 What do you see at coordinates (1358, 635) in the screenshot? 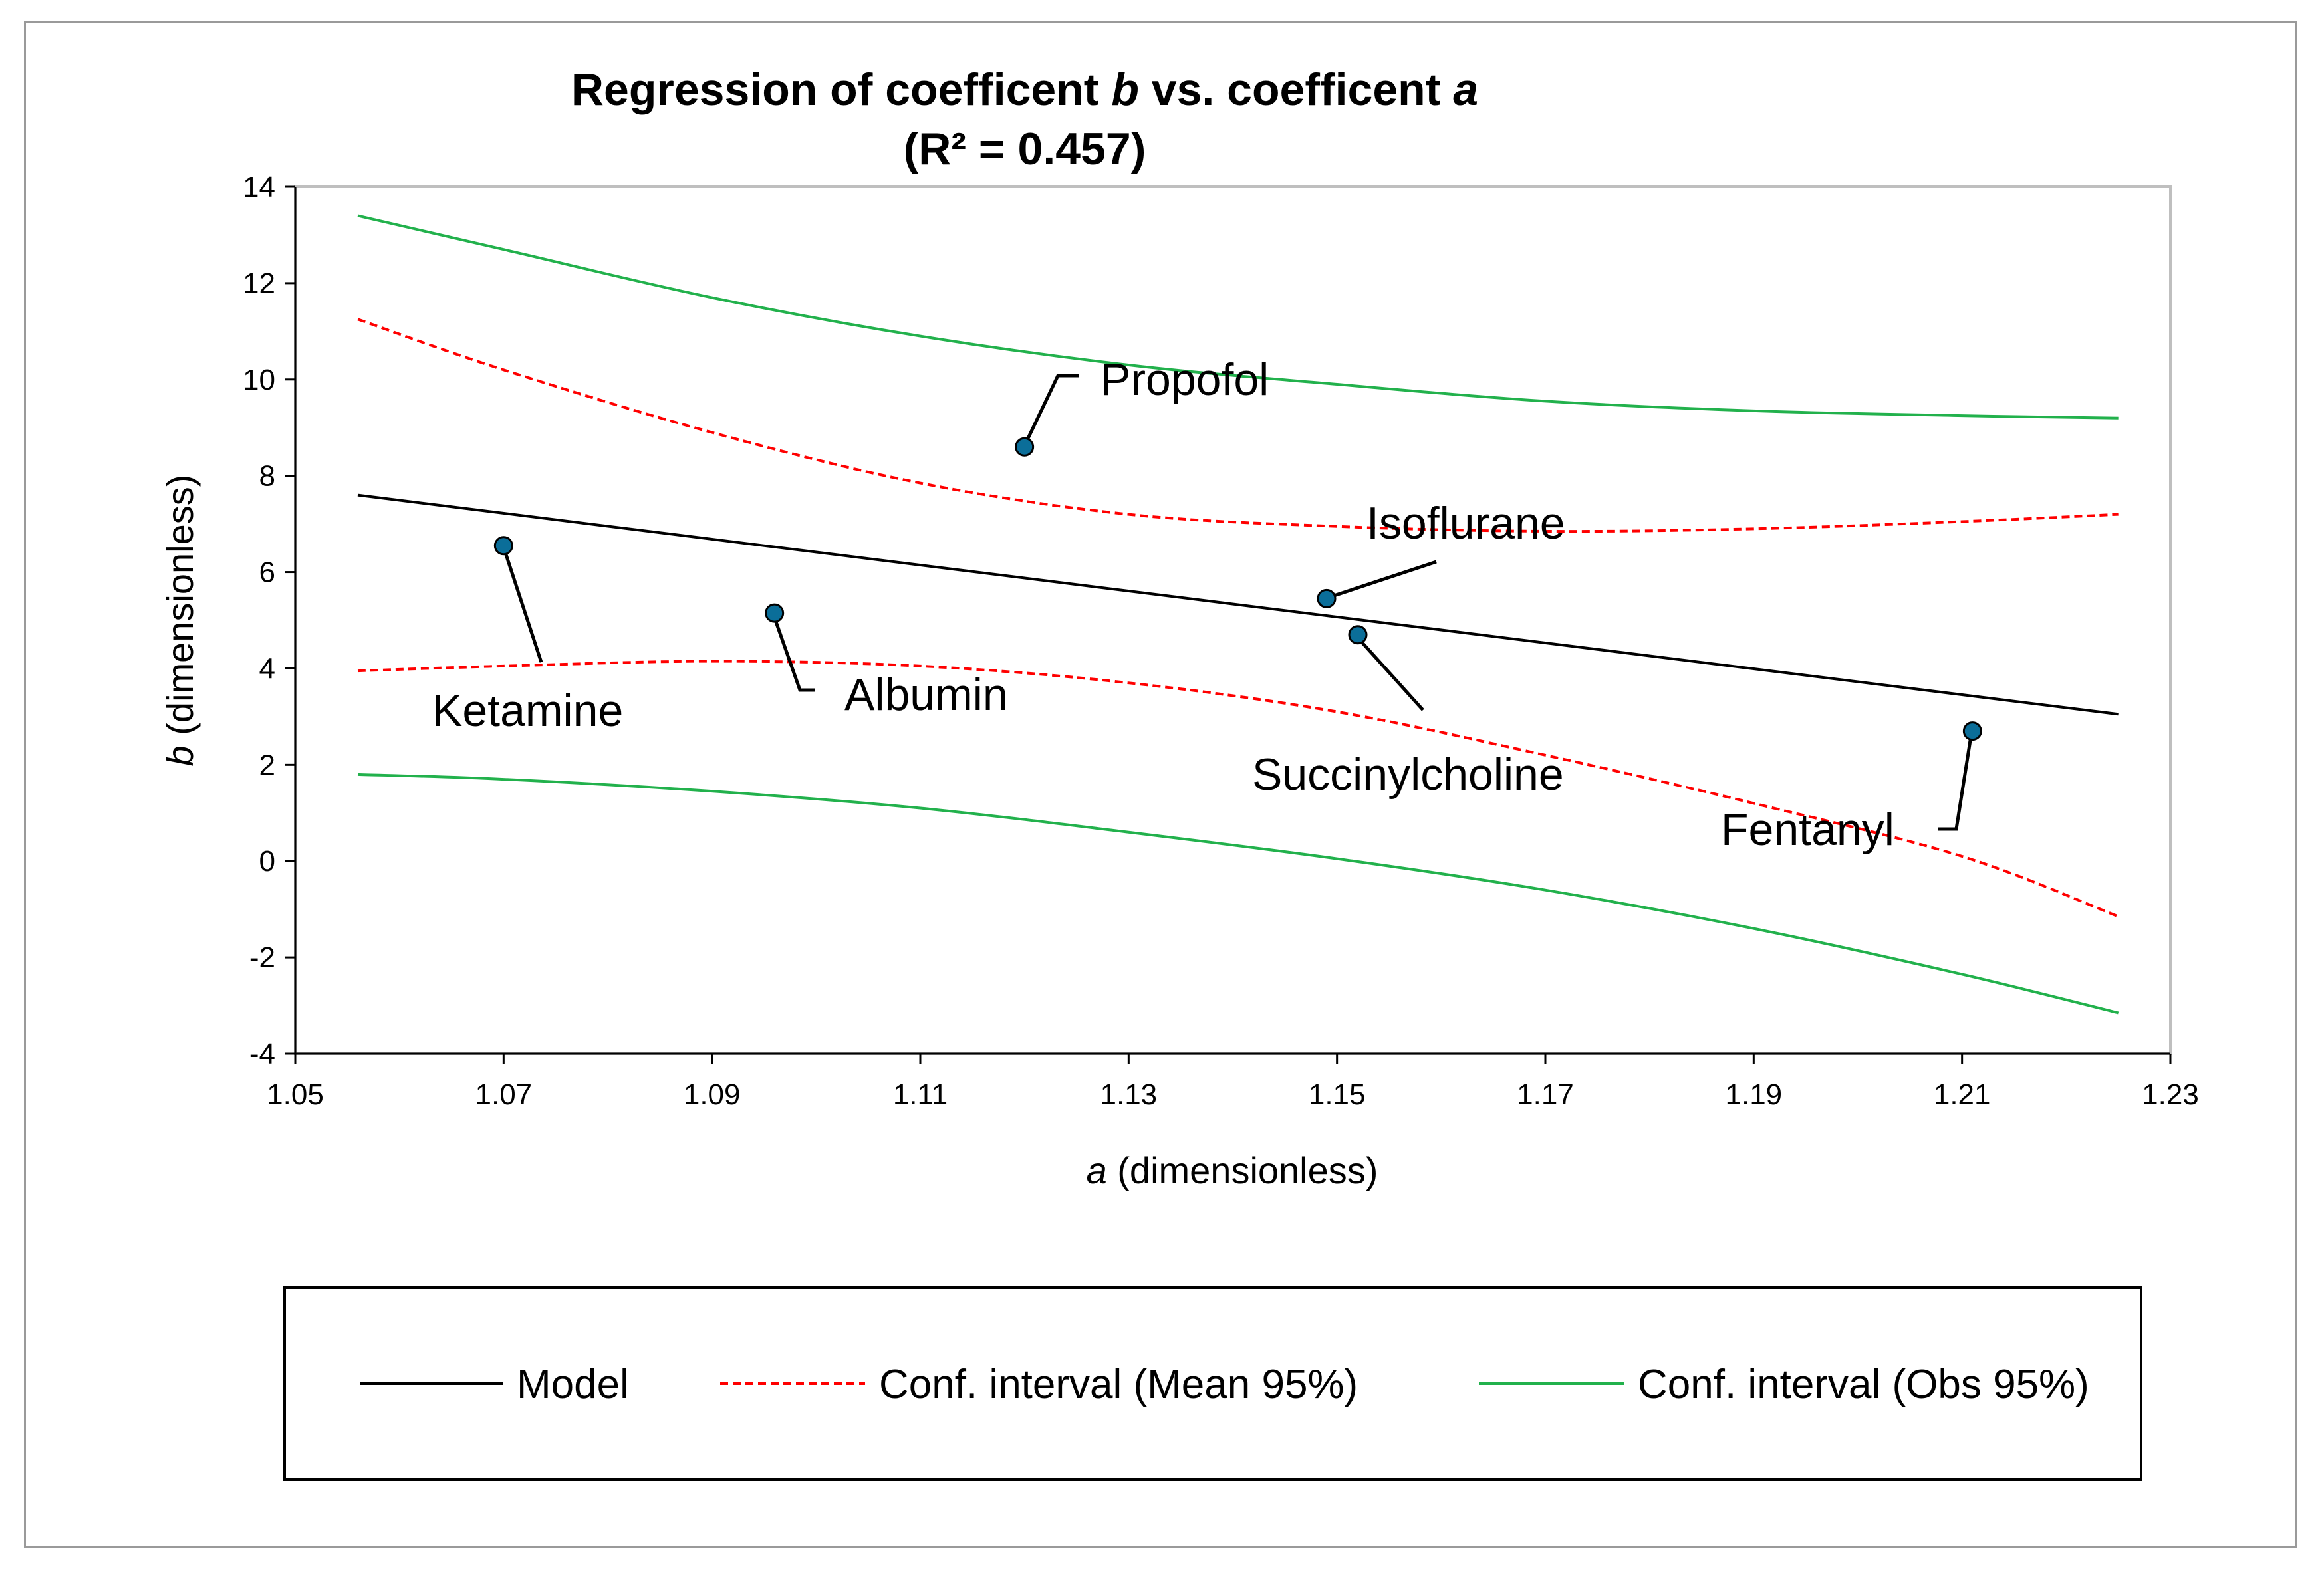
I see `data-point-succinylcholine` at bounding box center [1358, 635].